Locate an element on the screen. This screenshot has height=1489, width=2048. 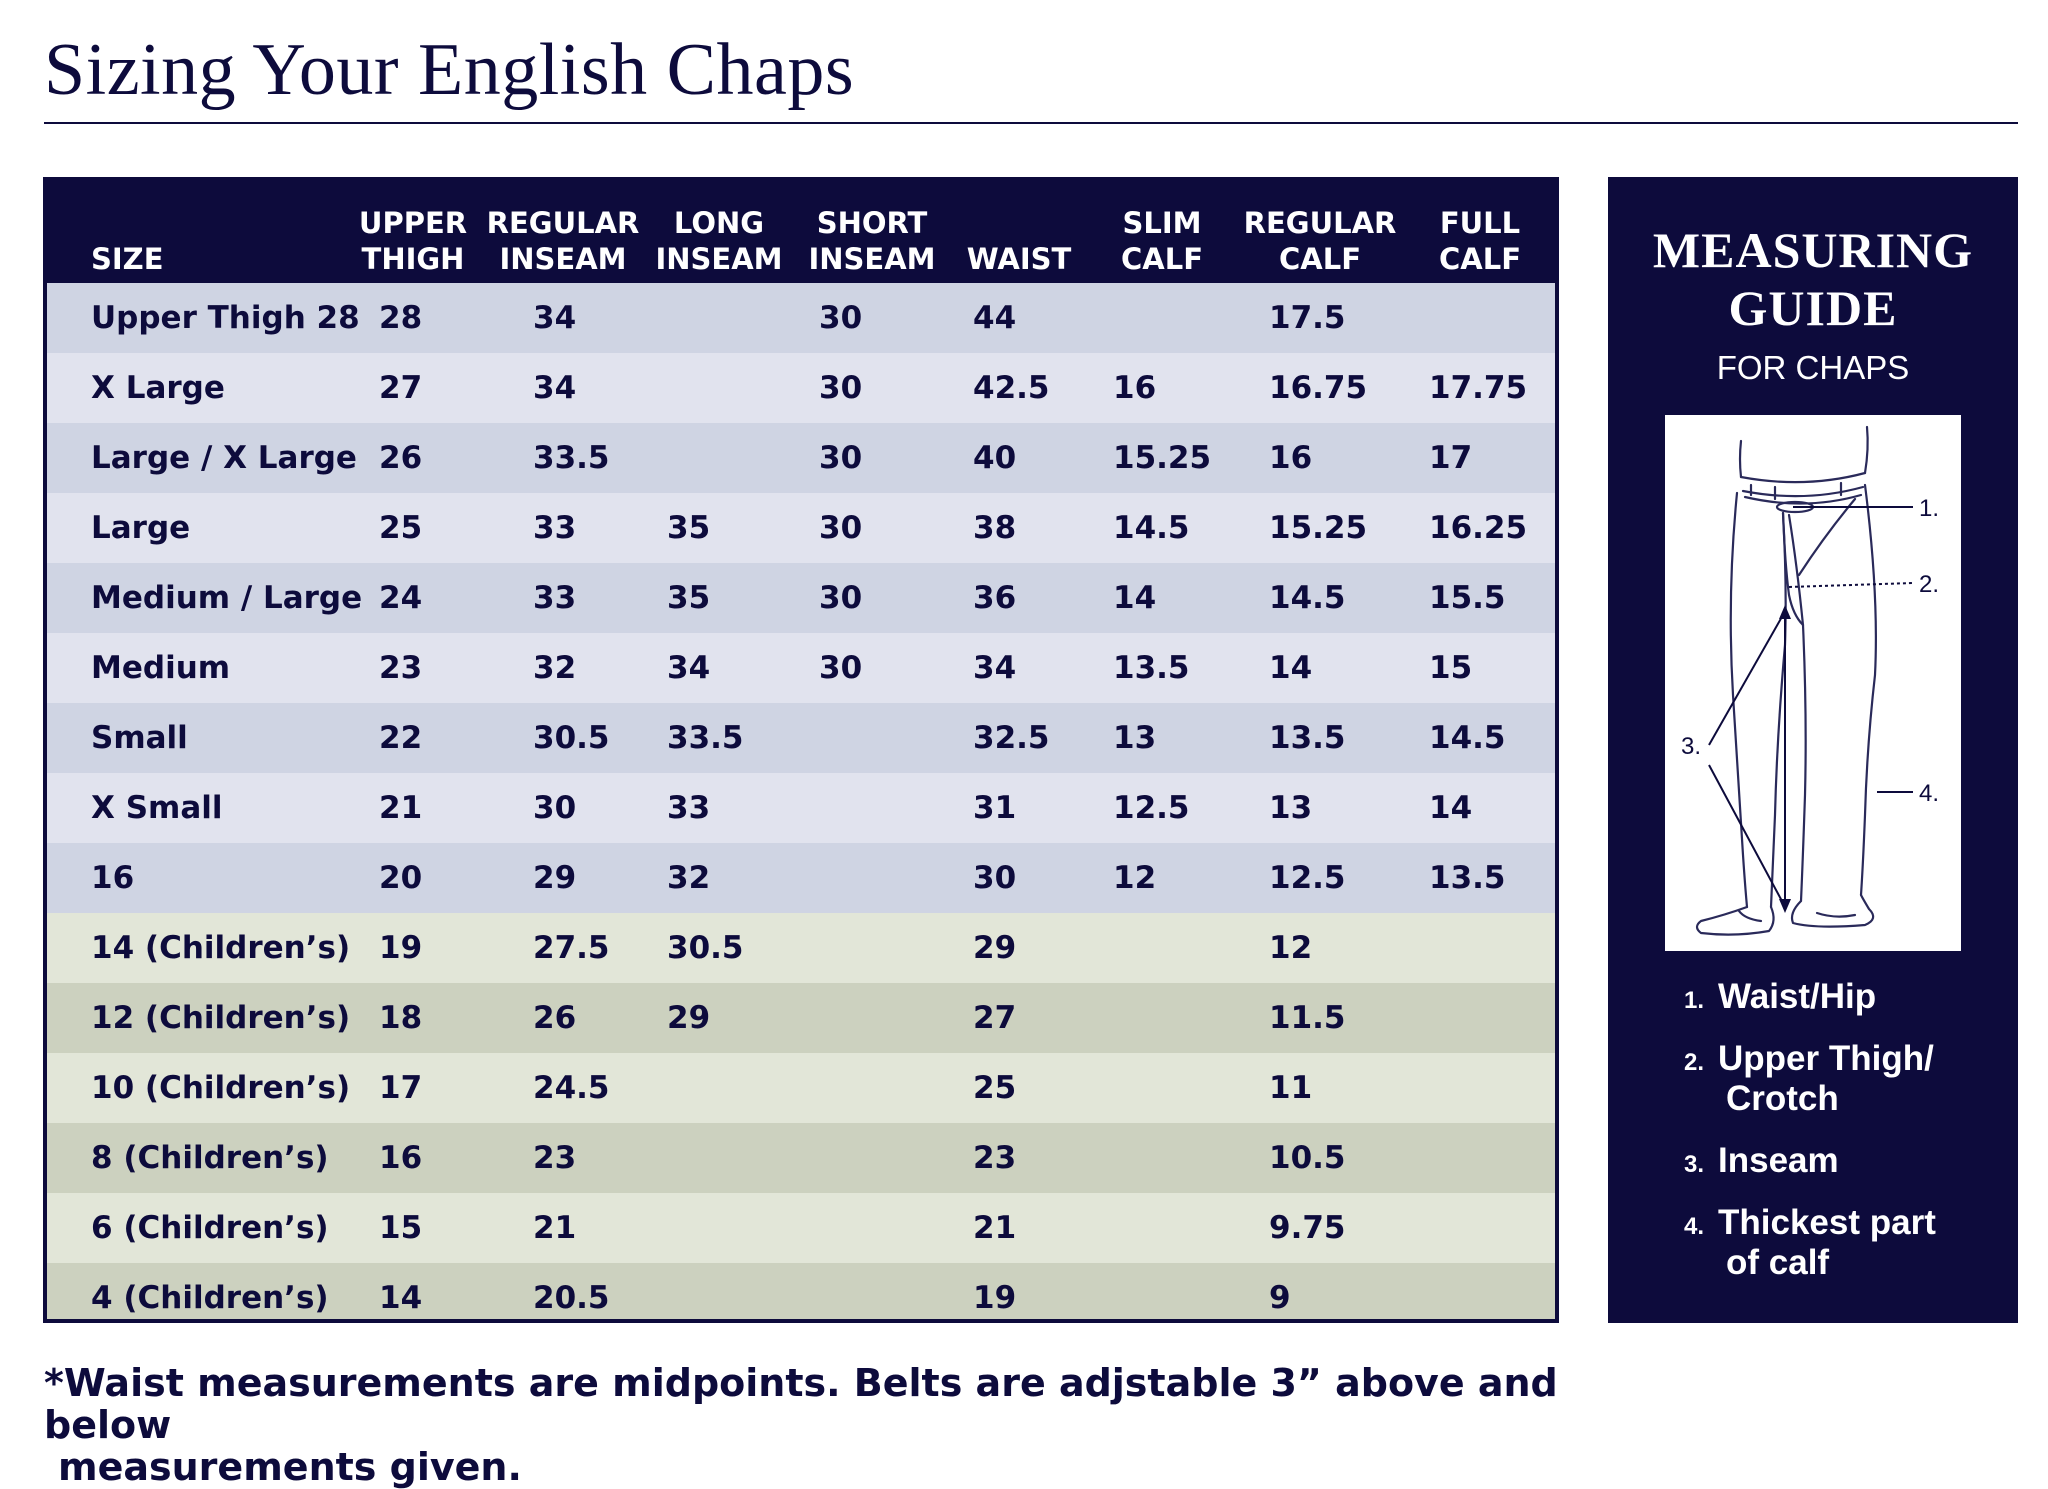
value-cell: 9.75 is located at coordinates (1320, 1228).